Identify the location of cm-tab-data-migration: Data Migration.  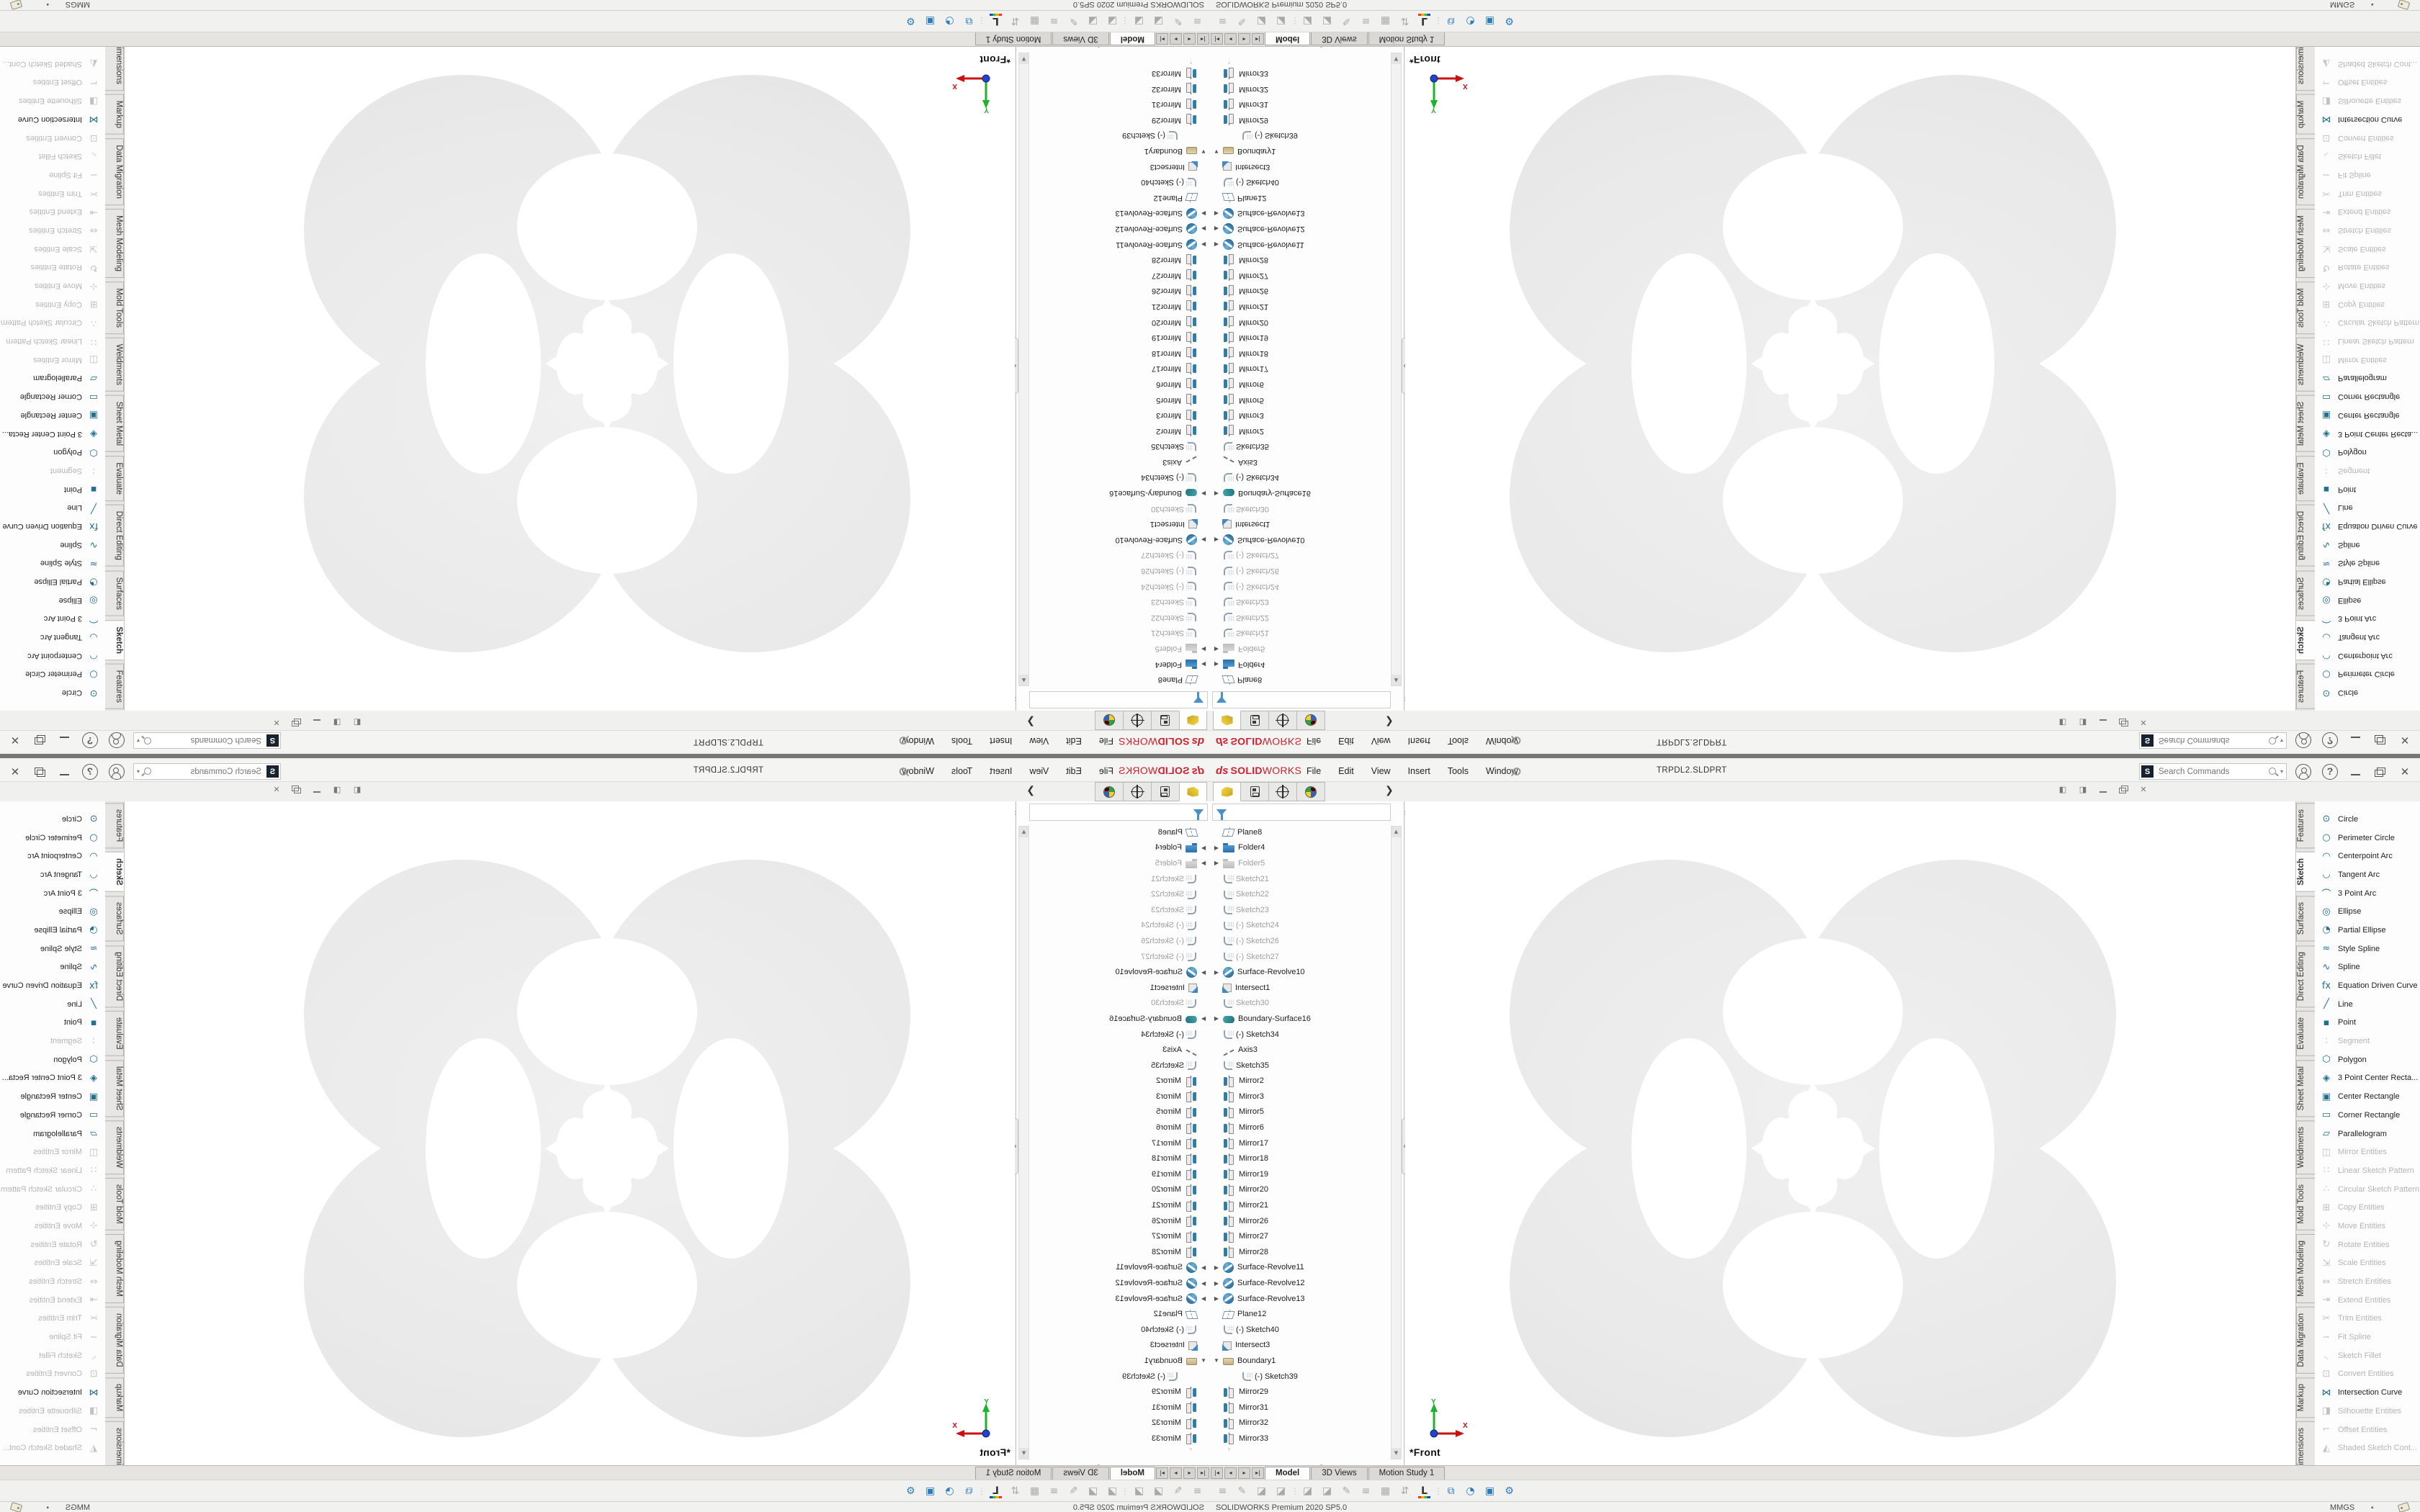
(2305, 171).